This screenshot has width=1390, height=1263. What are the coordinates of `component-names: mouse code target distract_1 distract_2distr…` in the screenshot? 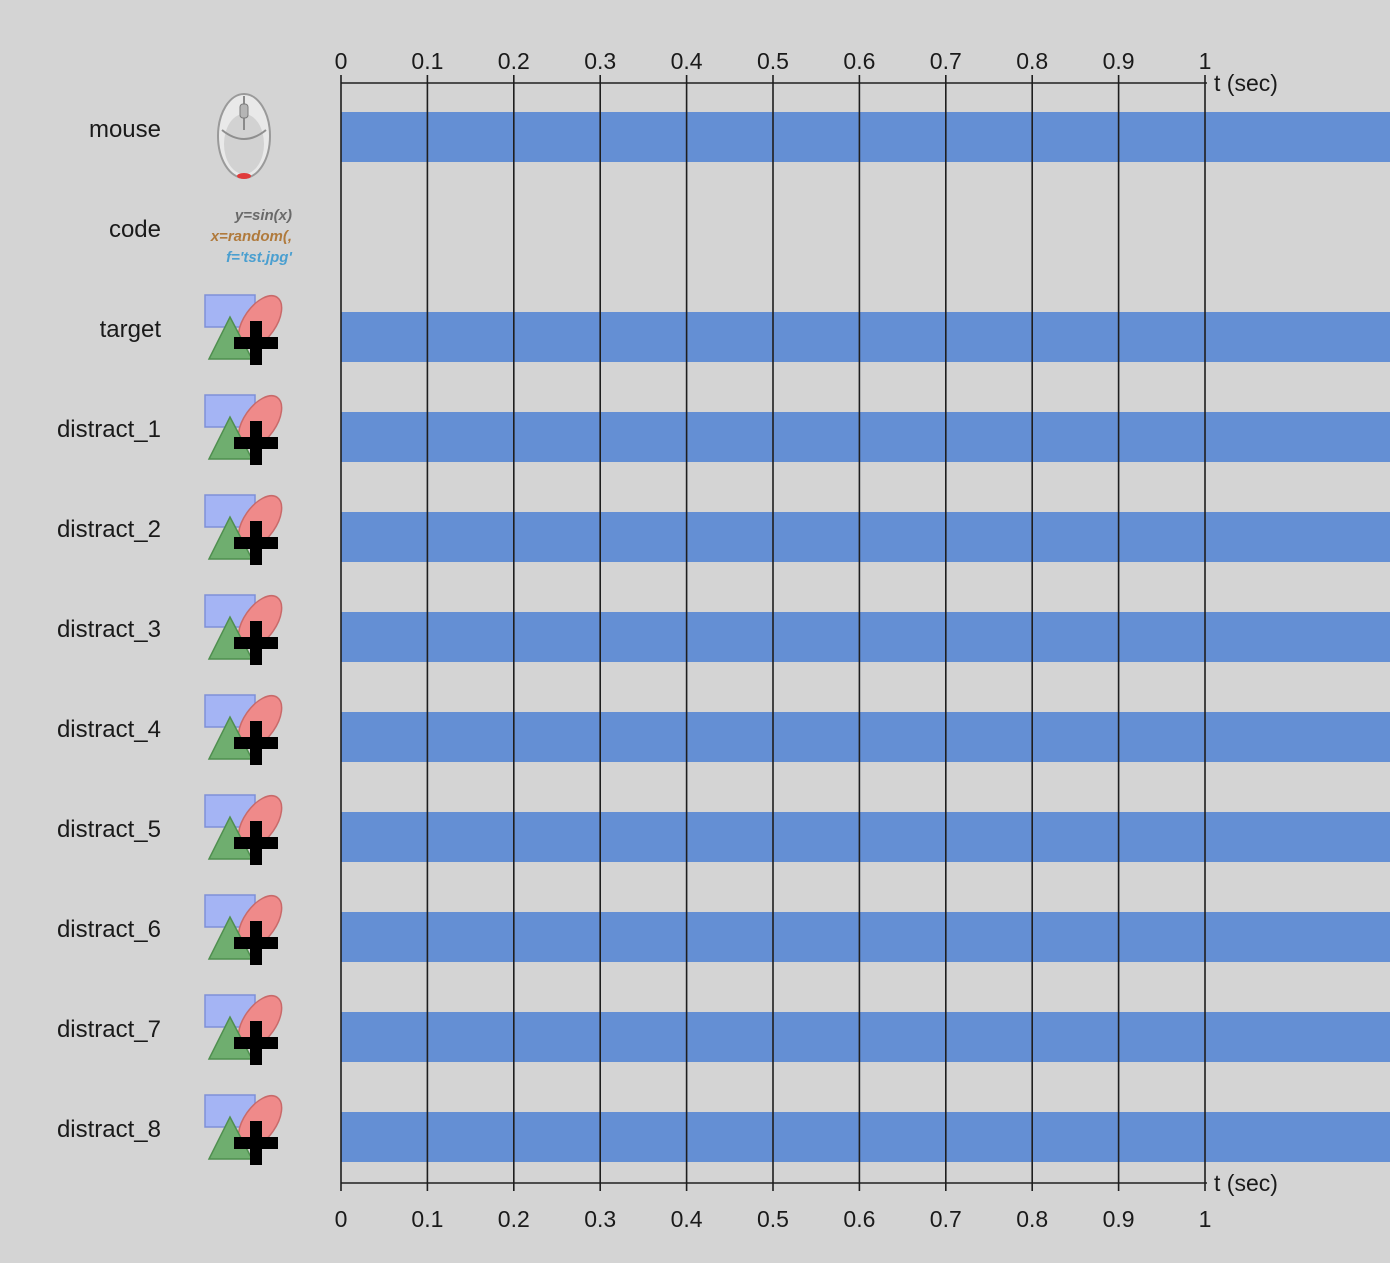 It's located at (109, 629).